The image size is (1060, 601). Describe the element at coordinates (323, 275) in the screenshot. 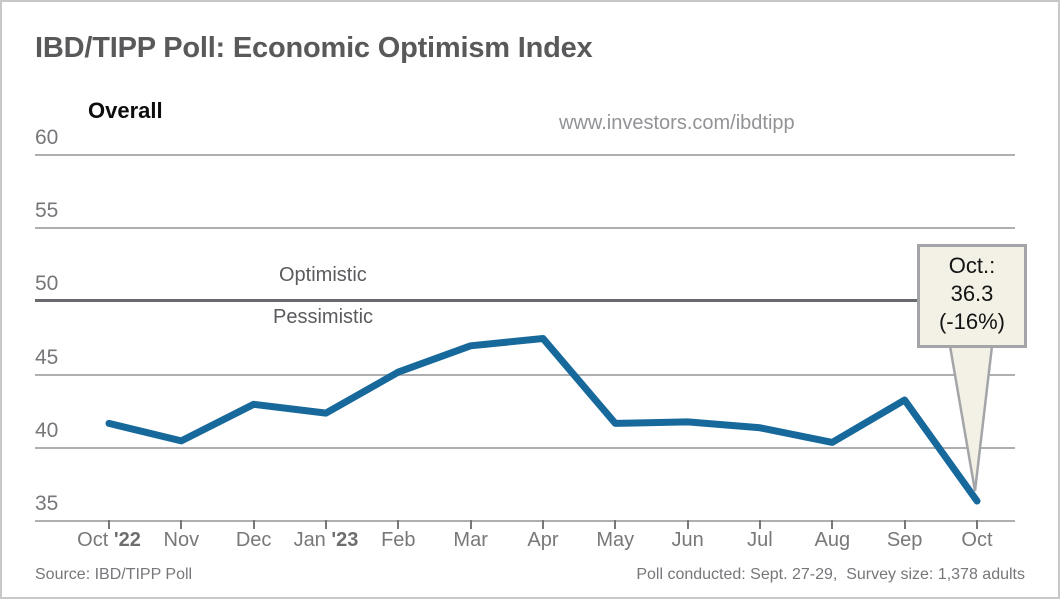

I see `optimistic-zone-label: Optimistic` at that location.